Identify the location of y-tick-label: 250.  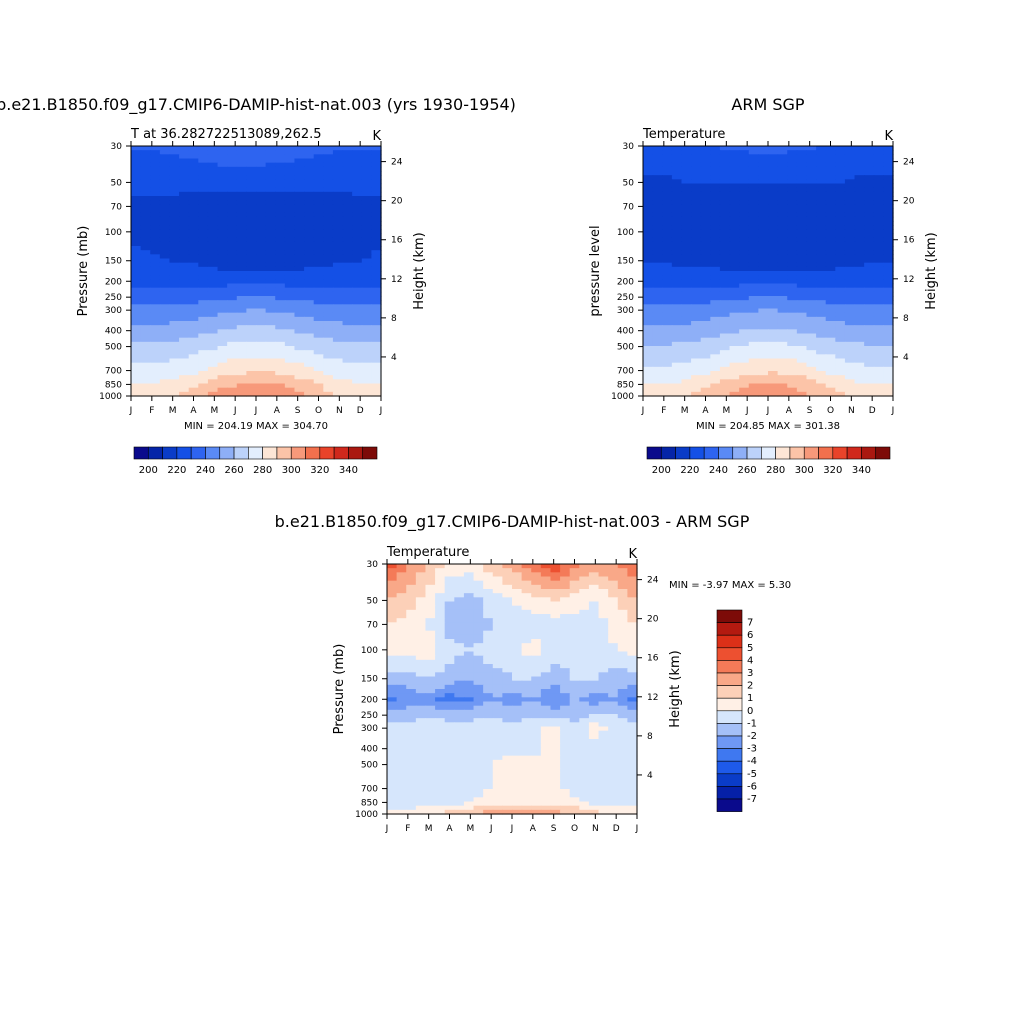
(369, 716).